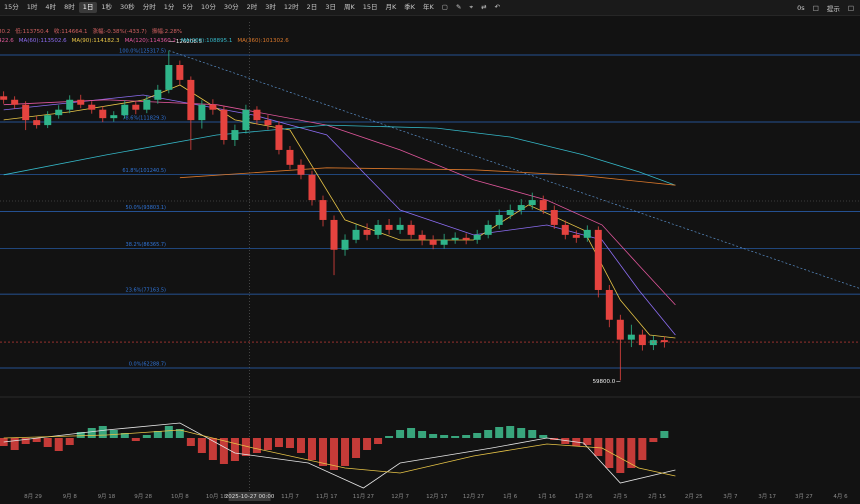 Image resolution: width=860 pixels, height=504 pixels. What do you see at coordinates (107, 496) in the screenshot?
I see `x-tick-label: 9月 18` at bounding box center [107, 496].